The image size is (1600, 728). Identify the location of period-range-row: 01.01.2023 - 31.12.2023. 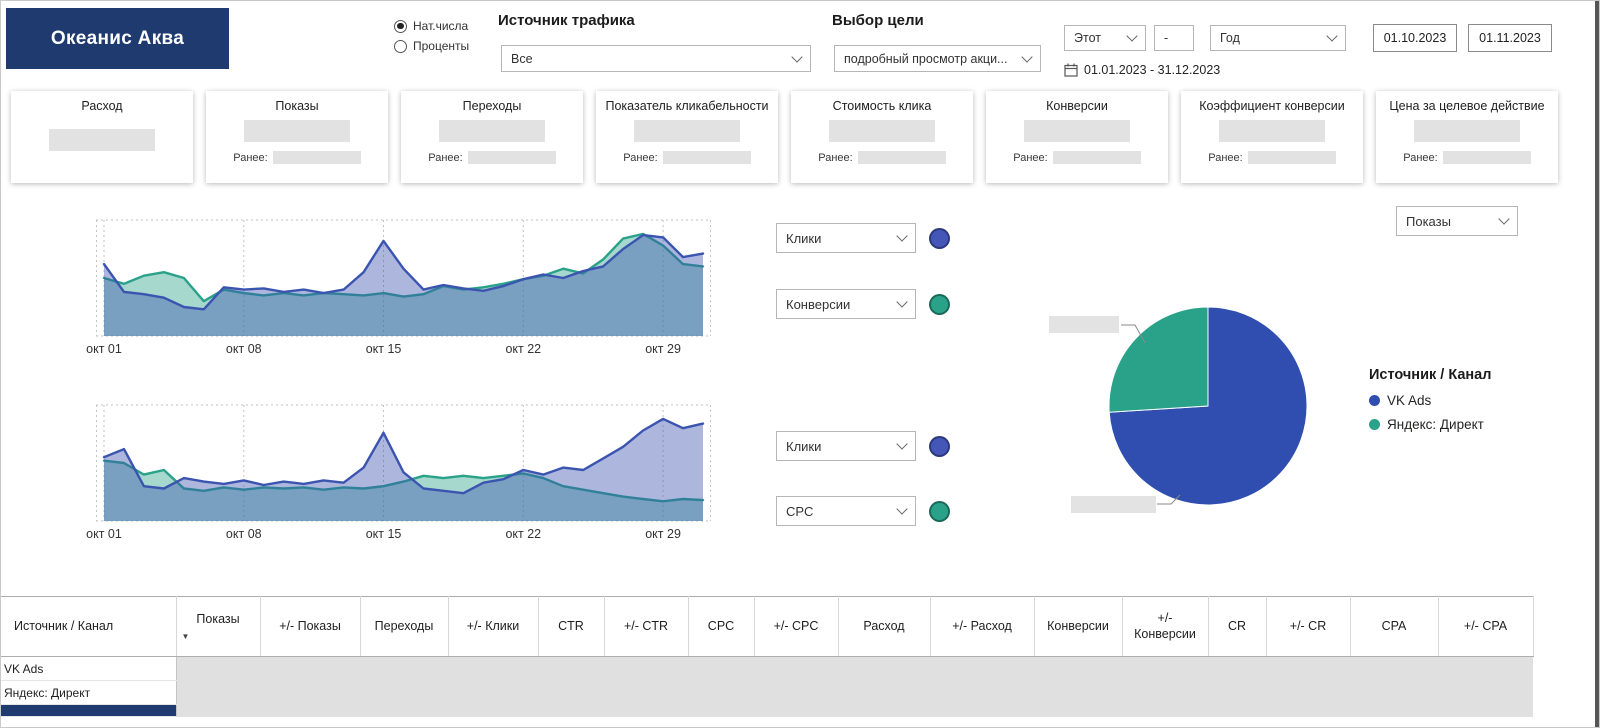
(1142, 70).